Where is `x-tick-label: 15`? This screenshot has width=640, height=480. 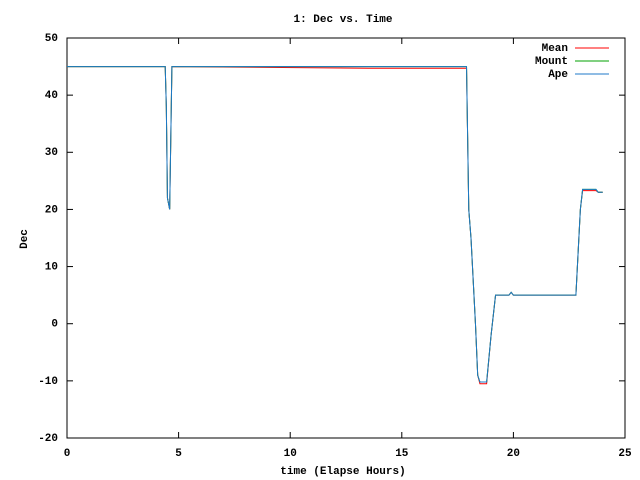 x-tick-label: 15 is located at coordinates (402, 454).